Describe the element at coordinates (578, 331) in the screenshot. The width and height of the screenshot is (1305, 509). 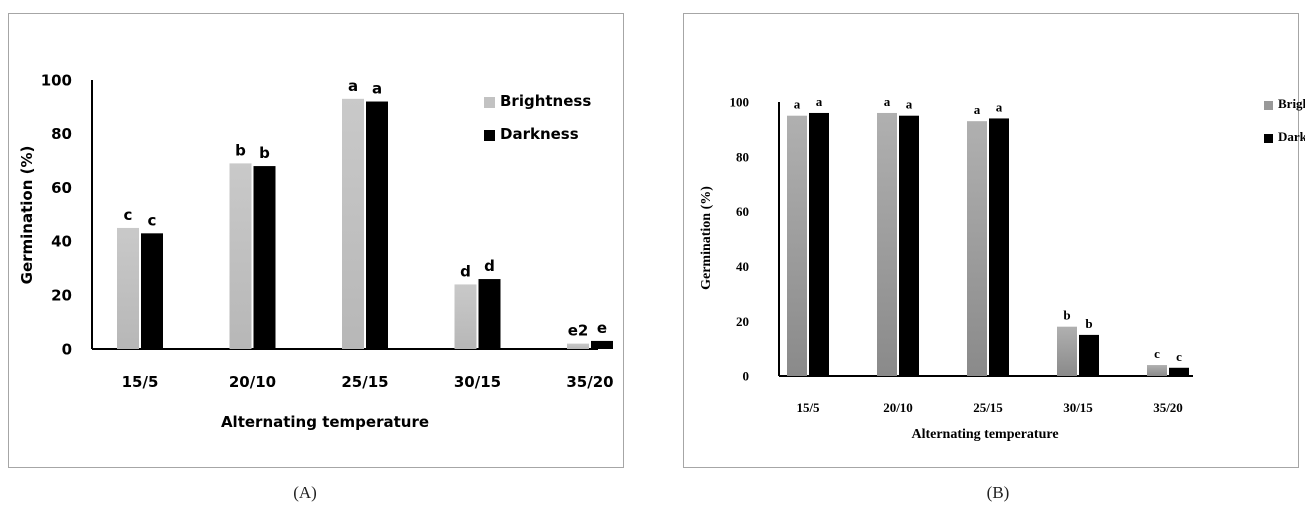
I see `significance-letter: e2` at that location.